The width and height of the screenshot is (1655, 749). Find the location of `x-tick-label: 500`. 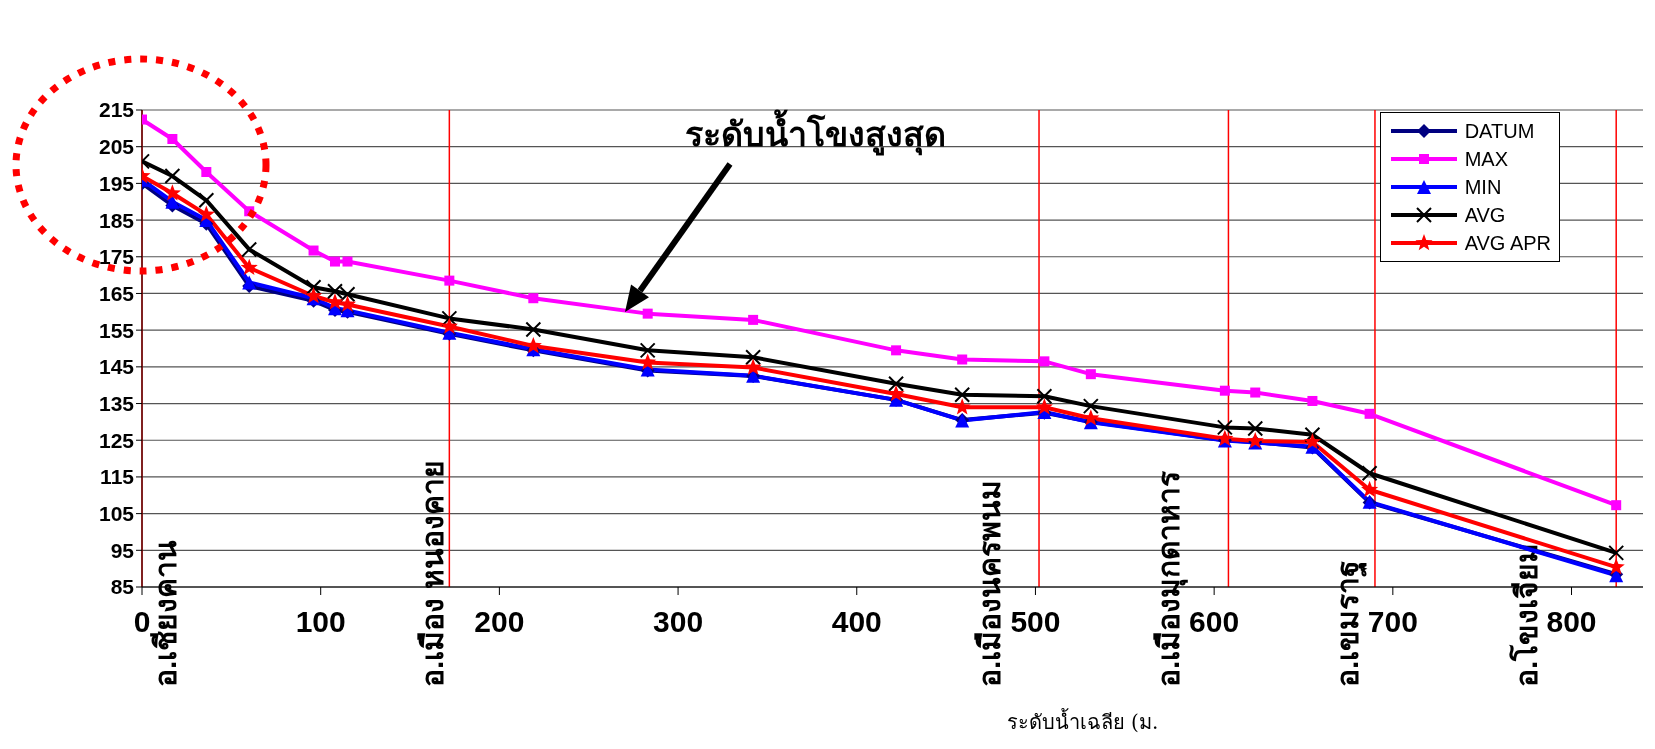

x-tick-label: 500 is located at coordinates (1035, 622).